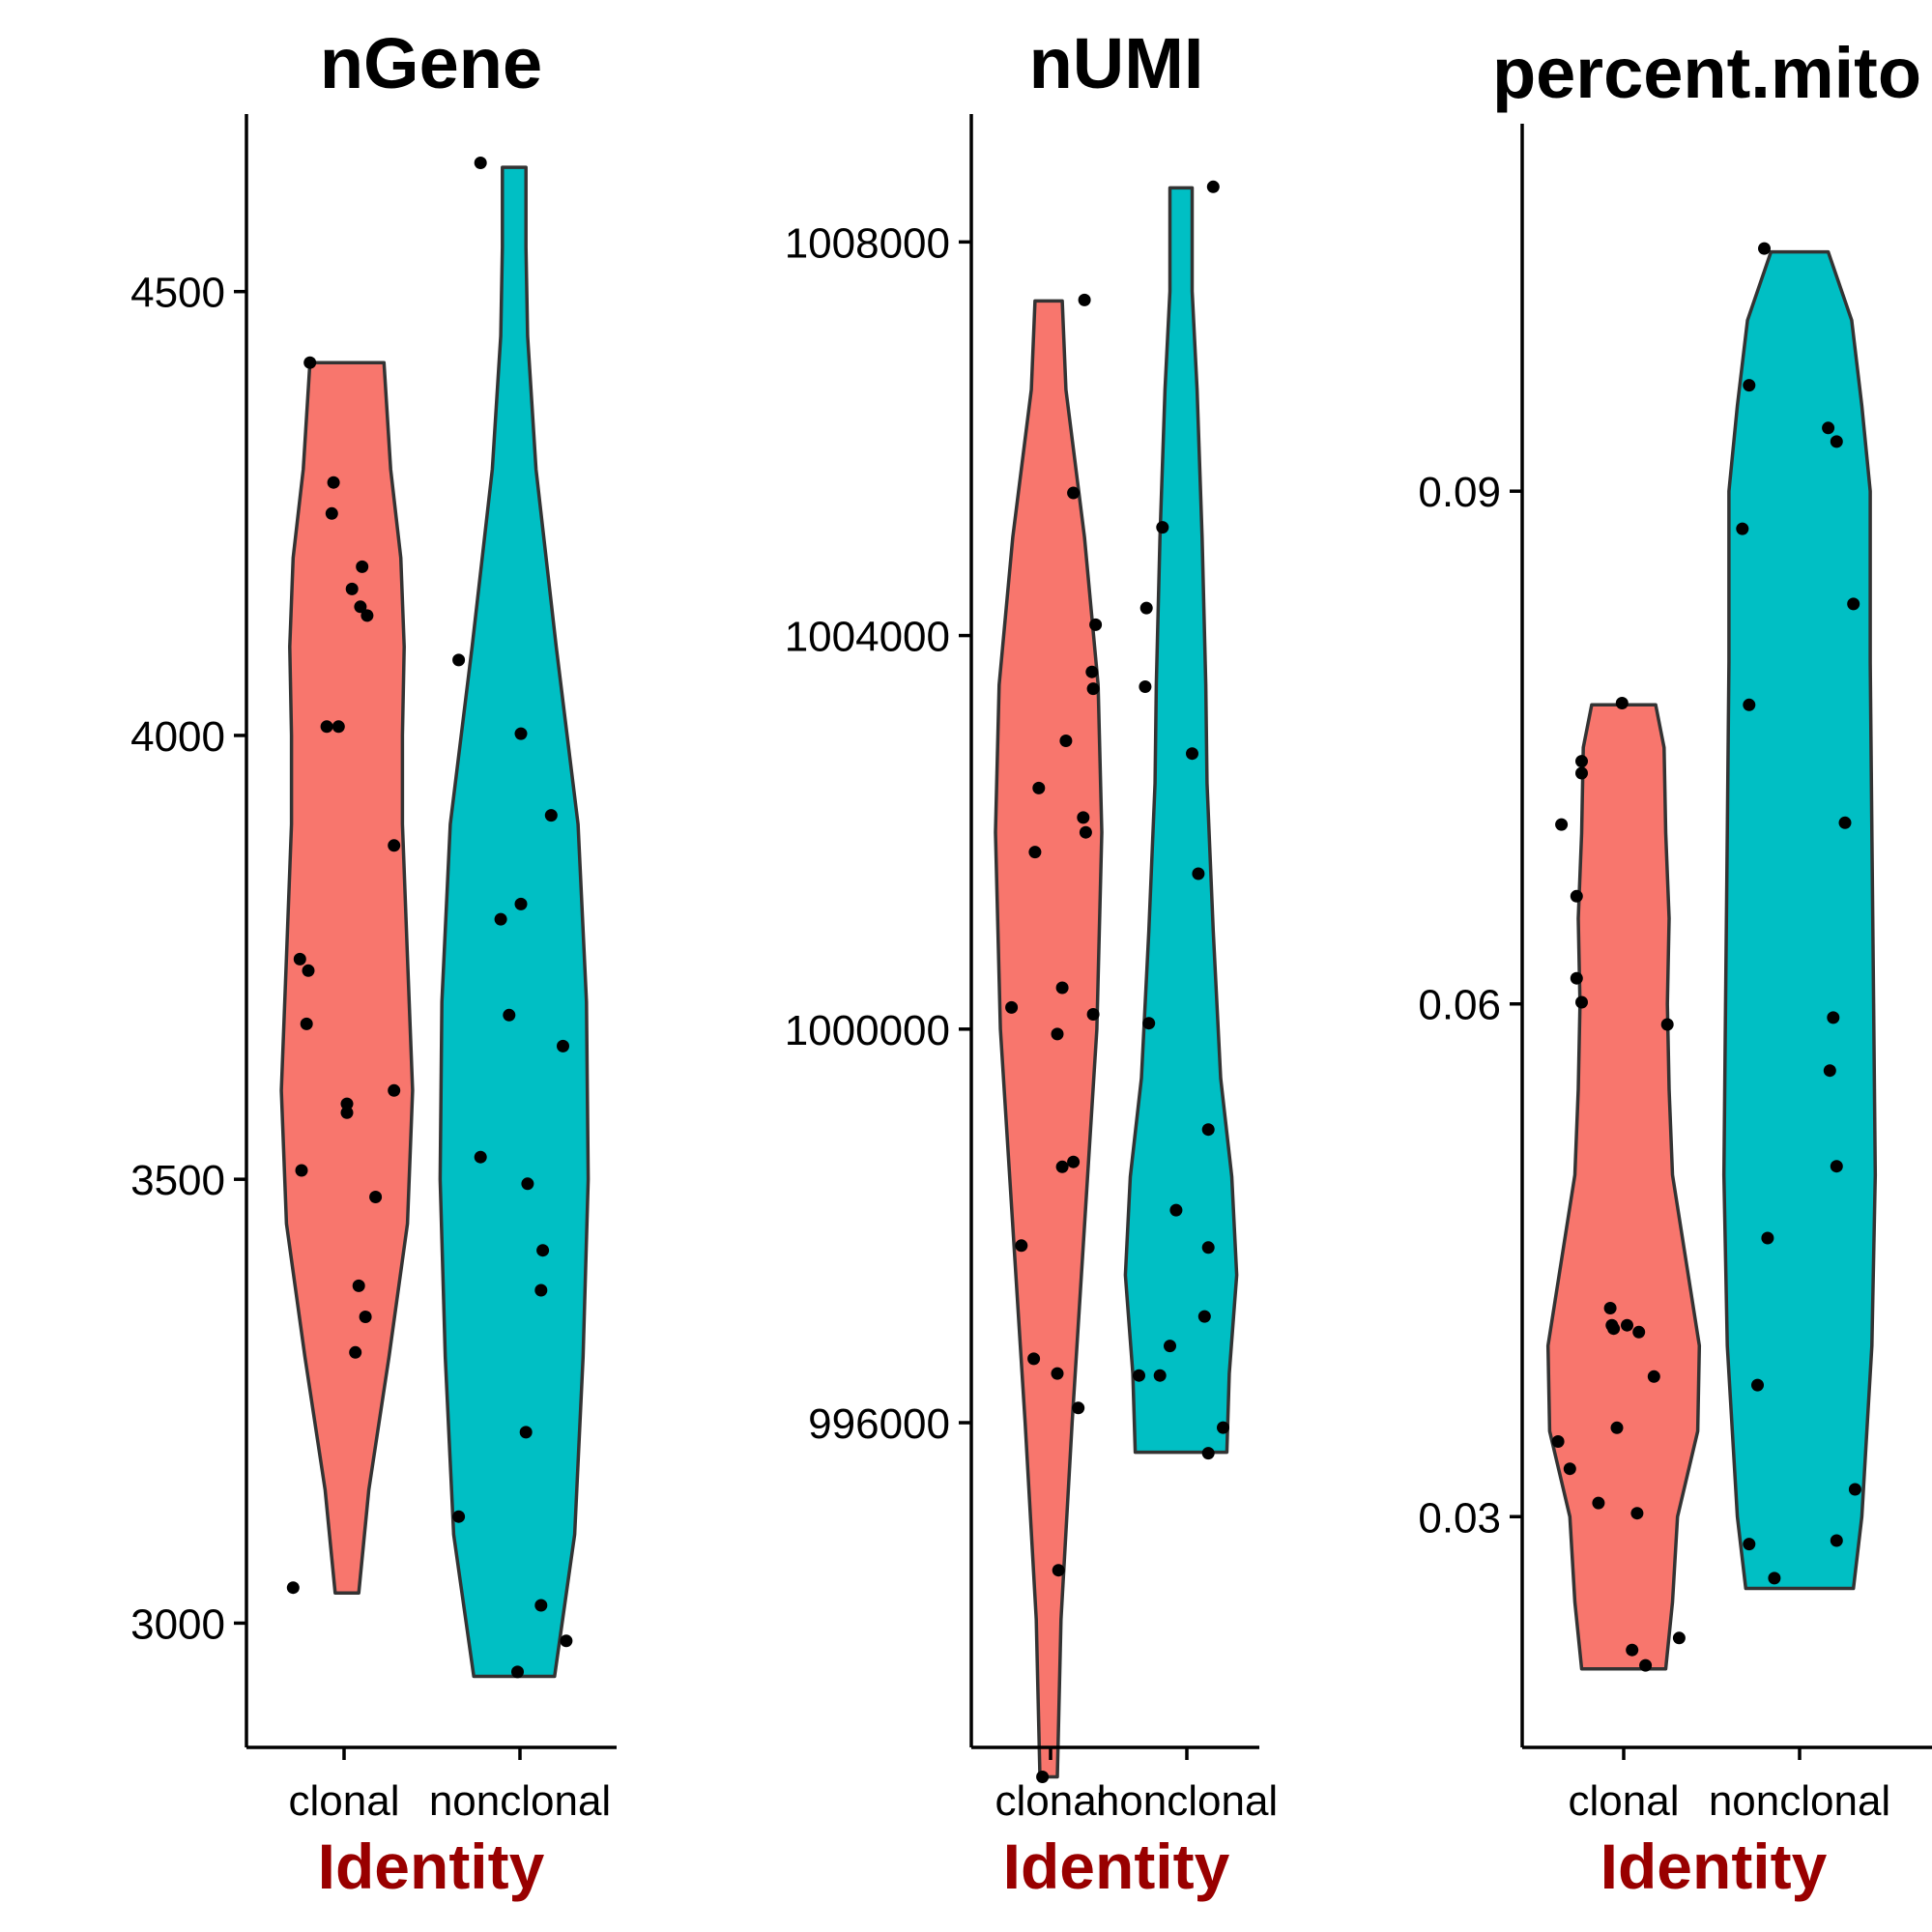 Image resolution: width=1932 pixels, height=1932 pixels. What do you see at coordinates (1116, 63) in the screenshot?
I see `panel-title: nUMI` at bounding box center [1116, 63].